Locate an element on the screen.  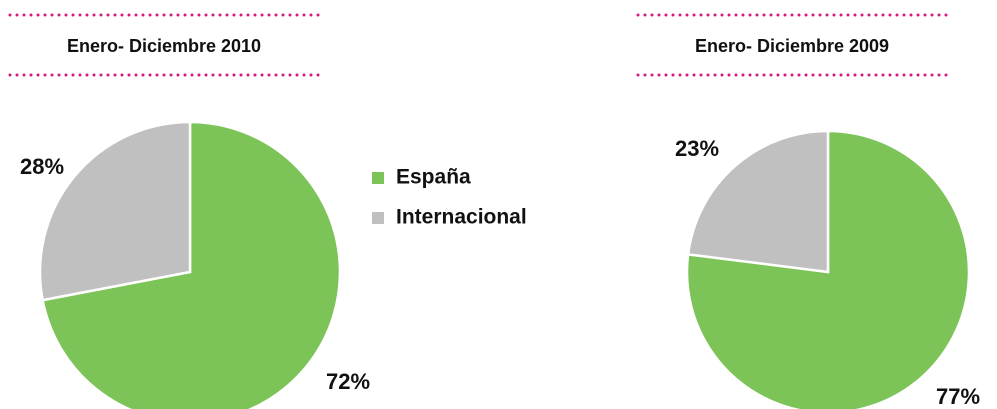
data-label: 23% is located at coordinates (697, 148).